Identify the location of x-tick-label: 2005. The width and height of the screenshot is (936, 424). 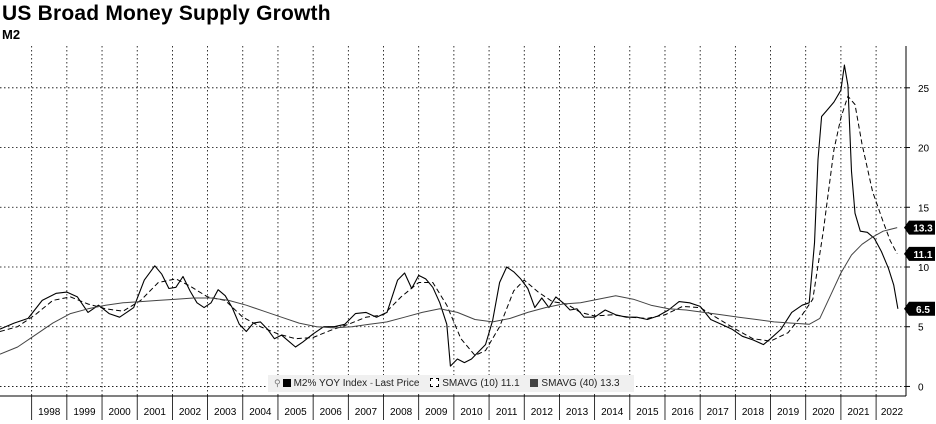
(295, 412).